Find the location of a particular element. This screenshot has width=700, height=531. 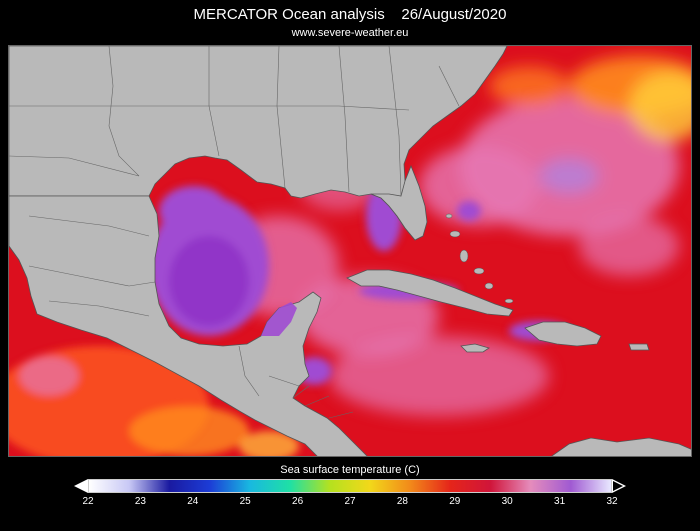

colorbar-tick: 28 is located at coordinates (402, 501).